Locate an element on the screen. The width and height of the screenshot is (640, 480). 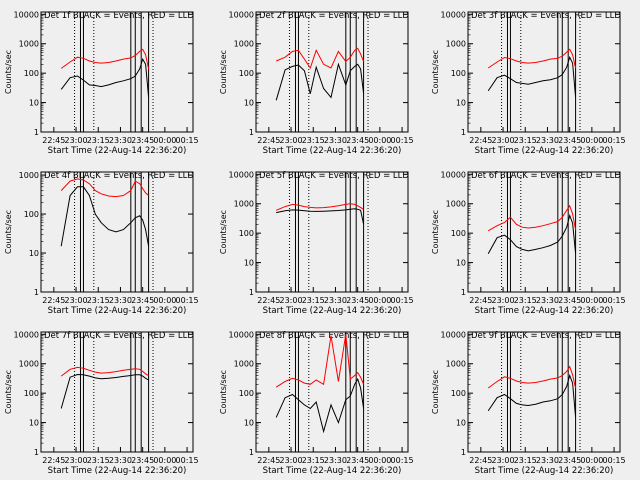
chart-title: Det 9f BLACK = Events, RED = LLD is located at coordinates (546, 336).